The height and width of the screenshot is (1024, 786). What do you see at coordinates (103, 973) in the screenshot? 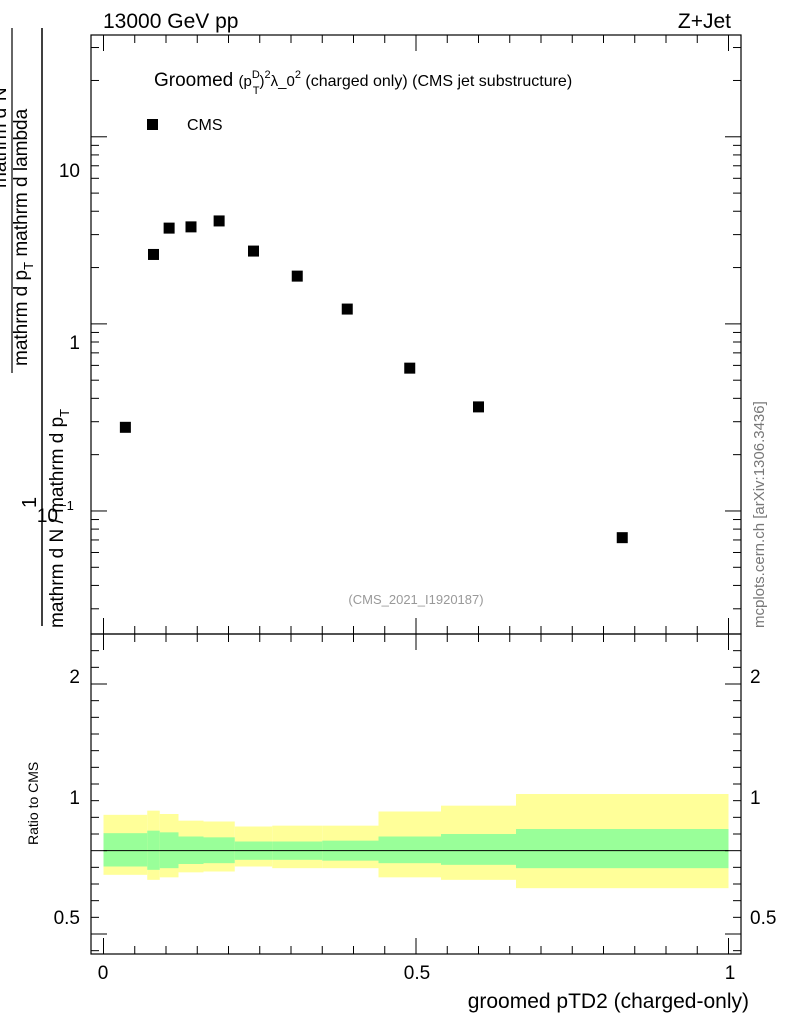
I see `x-tick-label-0: 0` at bounding box center [103, 973].